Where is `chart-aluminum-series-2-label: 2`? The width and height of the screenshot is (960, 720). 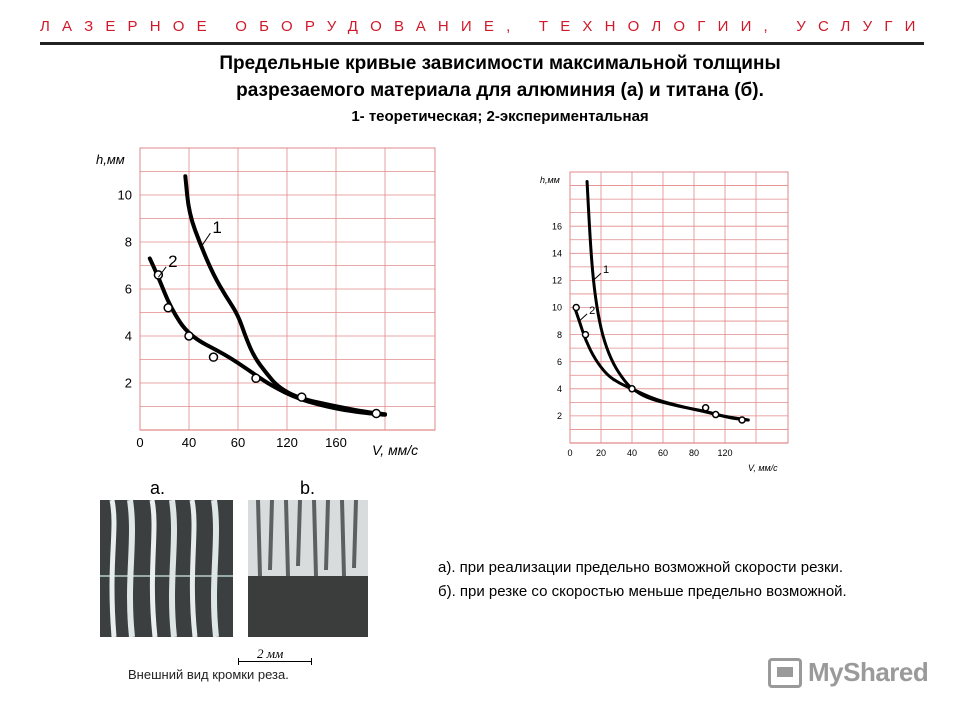
chart-aluminum-series-2-label: 2 is located at coordinates (172, 261).